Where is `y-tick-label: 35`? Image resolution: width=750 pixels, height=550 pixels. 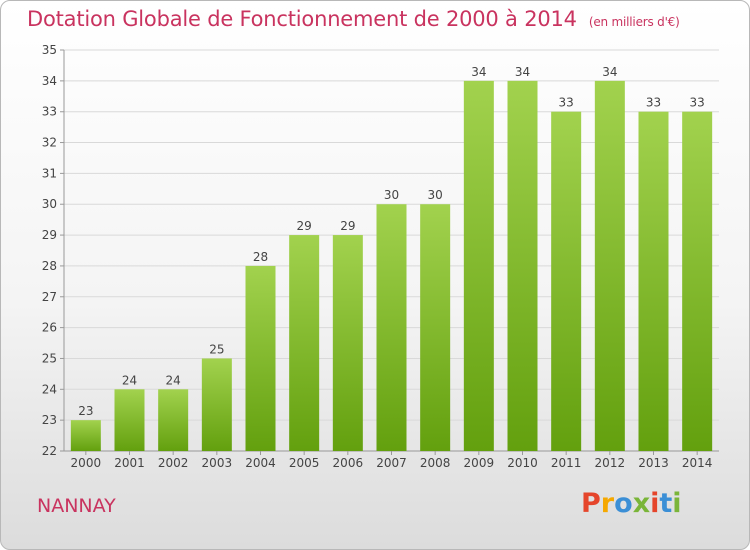
y-tick-label: 35 is located at coordinates (49, 50).